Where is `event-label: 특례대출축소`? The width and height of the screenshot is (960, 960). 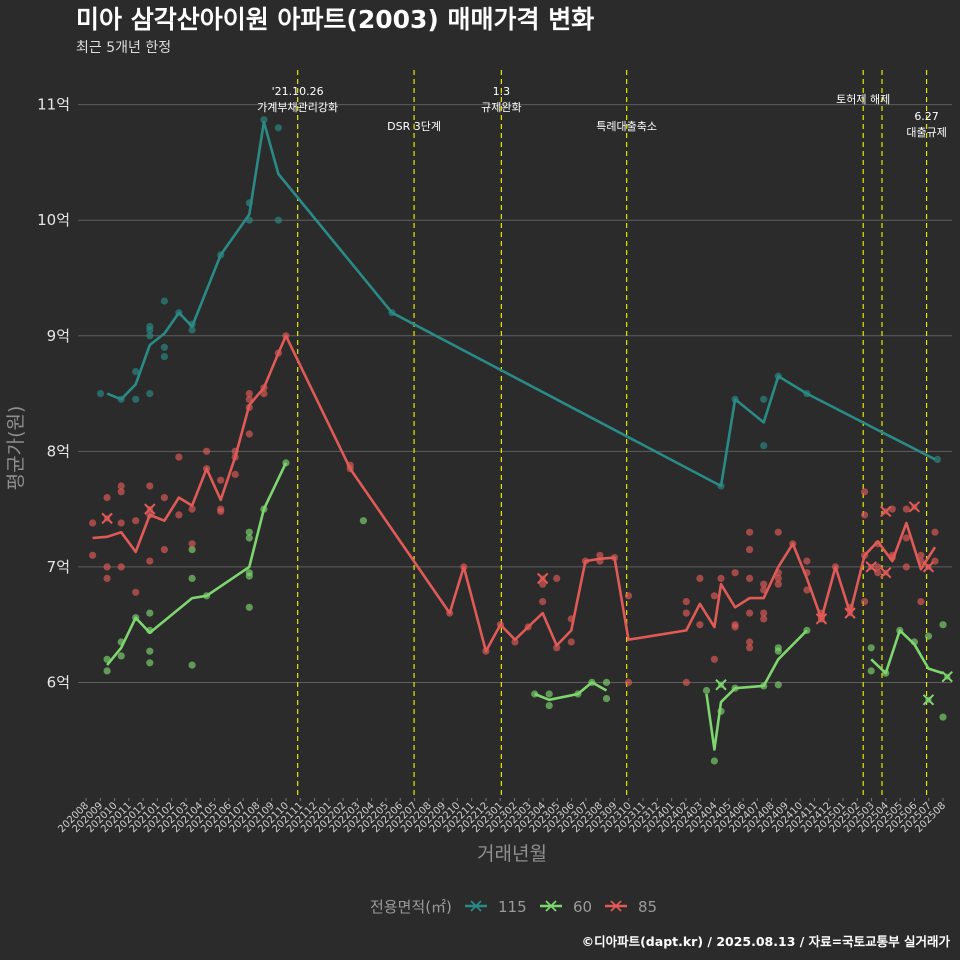 event-label: 특례대출축소 is located at coordinates (626, 126).